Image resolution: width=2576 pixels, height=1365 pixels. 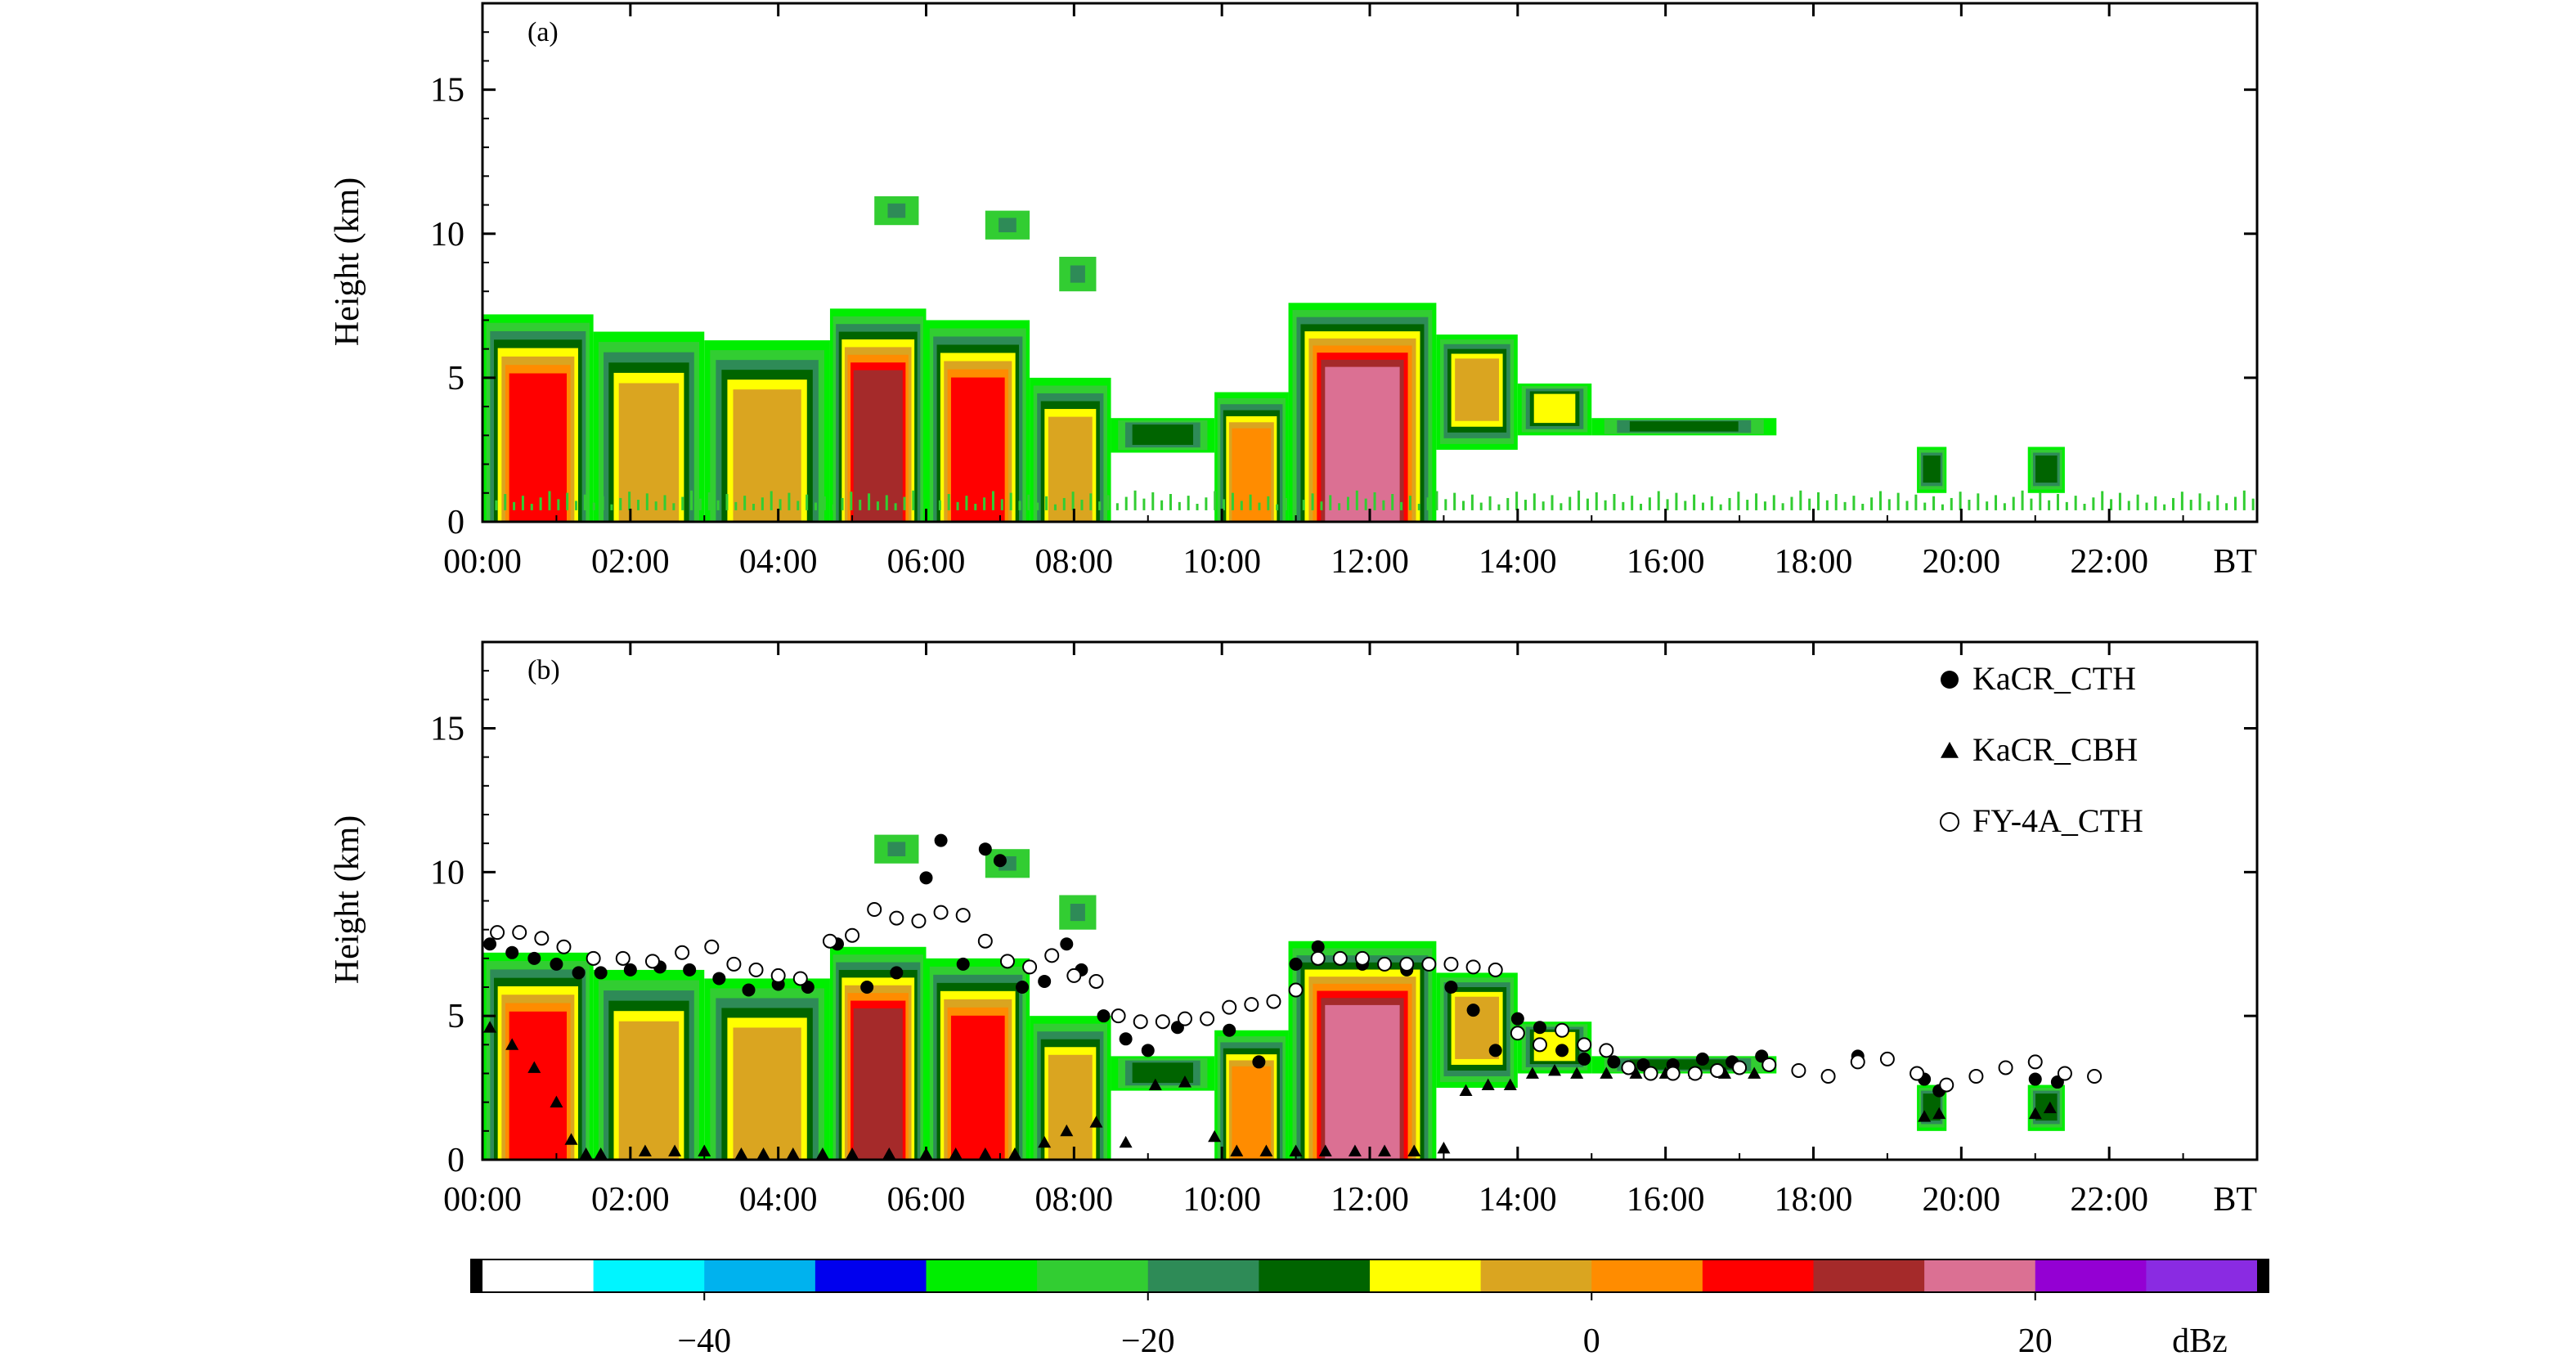 I want to click on x-tick-label: 12:00, so click(x=1370, y=562).